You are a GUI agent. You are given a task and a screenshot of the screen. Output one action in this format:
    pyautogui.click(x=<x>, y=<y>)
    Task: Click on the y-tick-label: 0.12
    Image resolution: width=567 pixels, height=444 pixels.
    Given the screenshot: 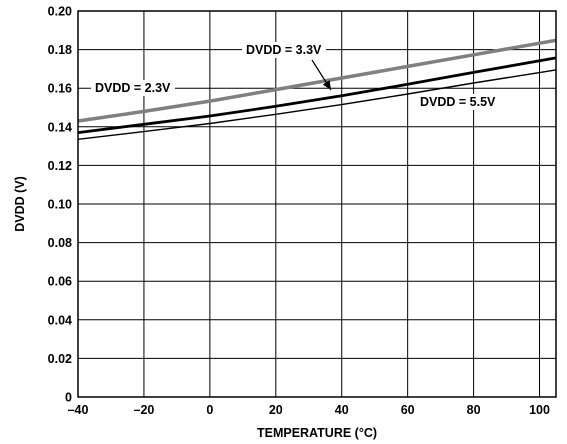 What is the action you would take?
    pyautogui.click(x=60, y=166)
    